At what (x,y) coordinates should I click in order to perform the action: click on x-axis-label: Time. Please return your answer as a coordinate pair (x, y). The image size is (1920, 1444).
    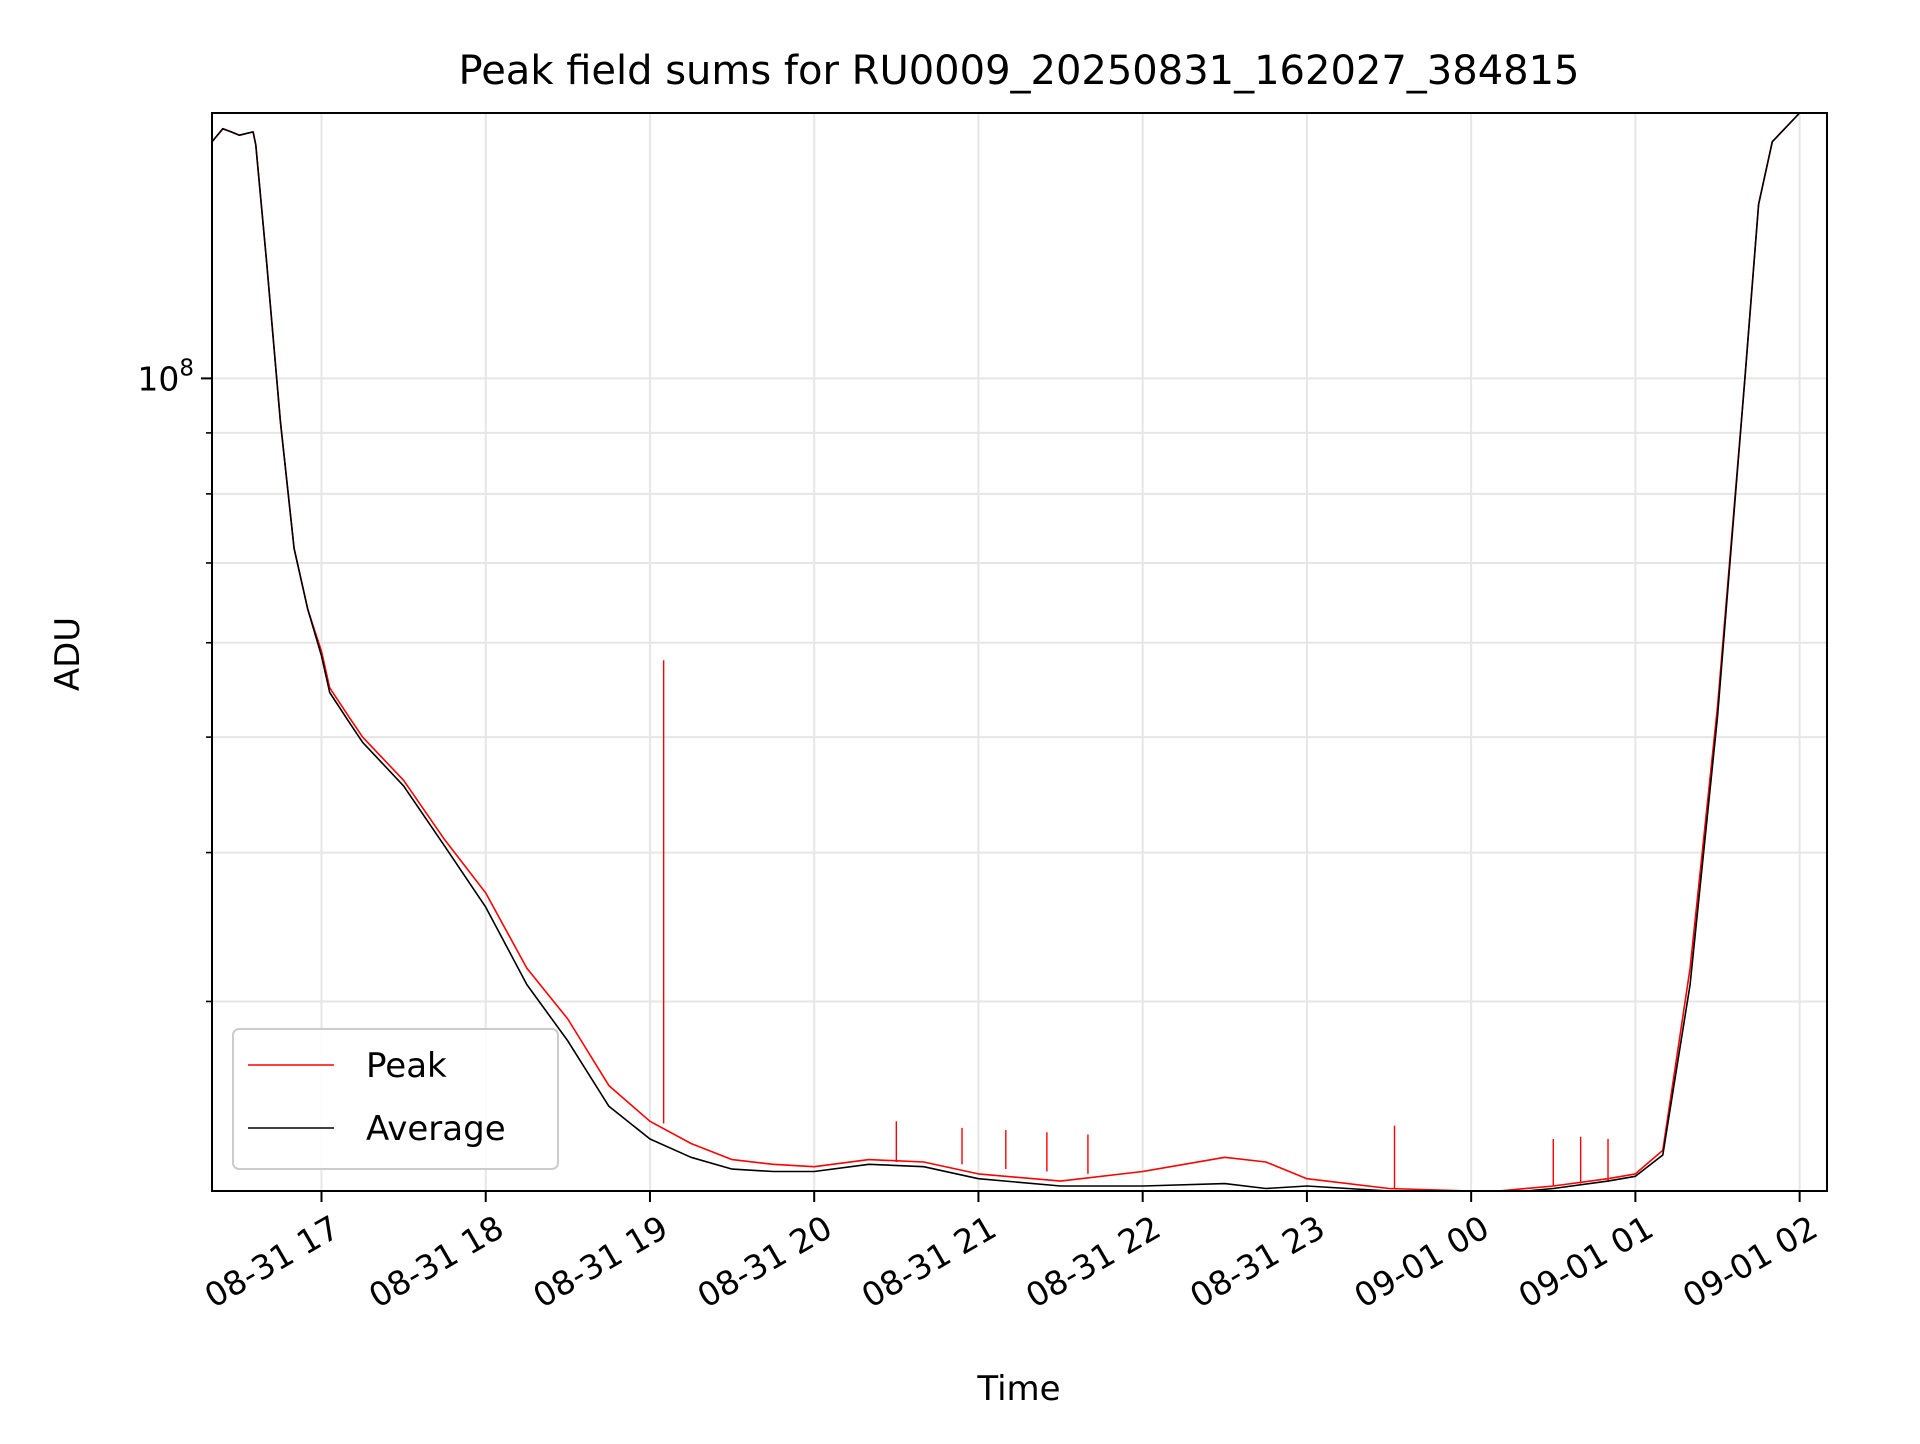
    Looking at the image, I should click on (1018, 1389).